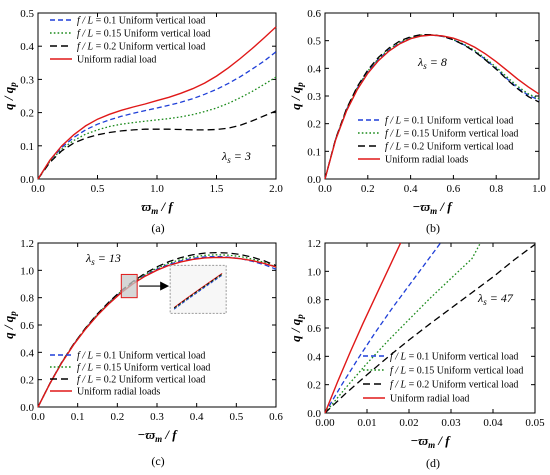  Describe the element at coordinates (78, 417) in the screenshot. I see `x-tick-label: 0.1` at that location.